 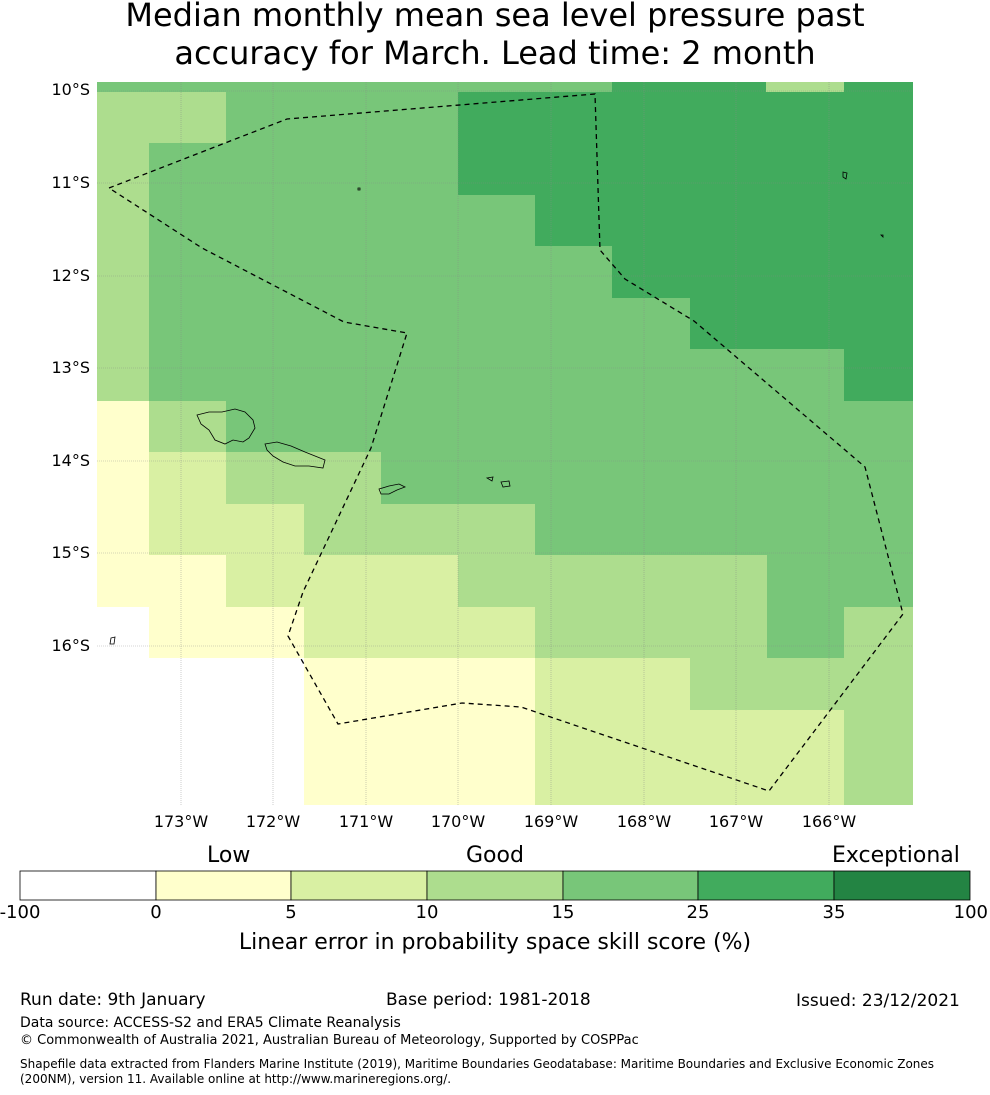 What do you see at coordinates (295, 455) in the screenshot?
I see `upolu-island` at bounding box center [295, 455].